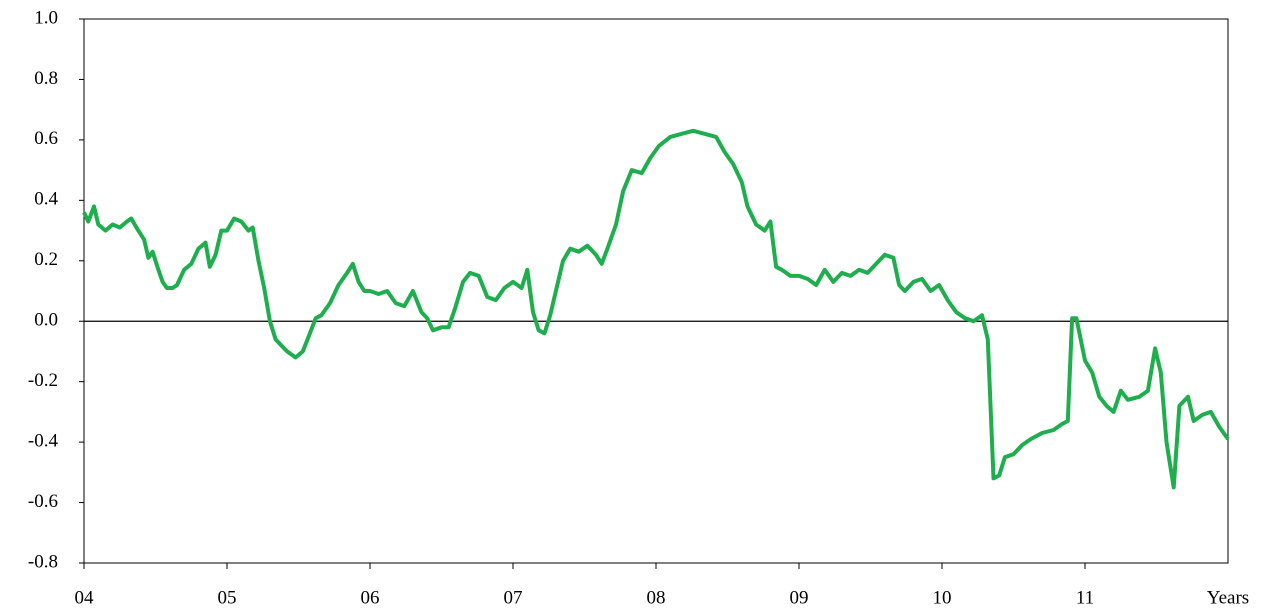  What do you see at coordinates (46, 199) in the screenshot?
I see `y-tick-label: 0.4` at bounding box center [46, 199].